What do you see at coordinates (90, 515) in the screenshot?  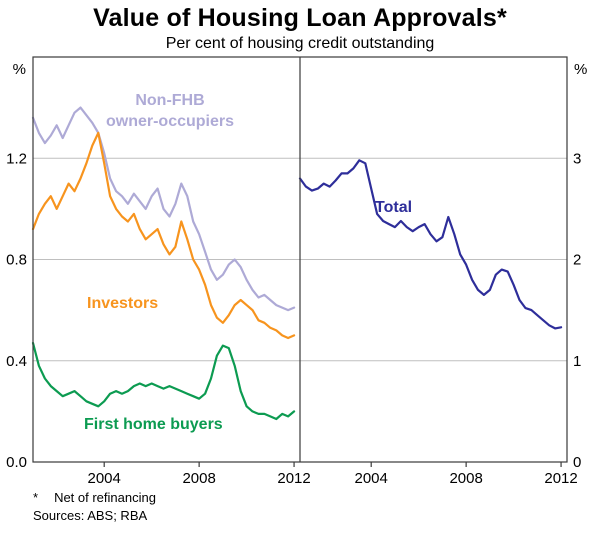 I see `sources: Sources: ABS; RBA` at bounding box center [90, 515].